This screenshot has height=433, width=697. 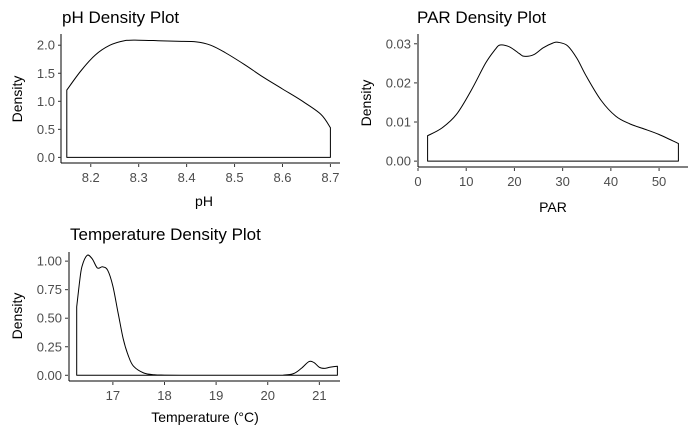 I want to click on par-x-tick-label: 40, so click(x=611, y=181).